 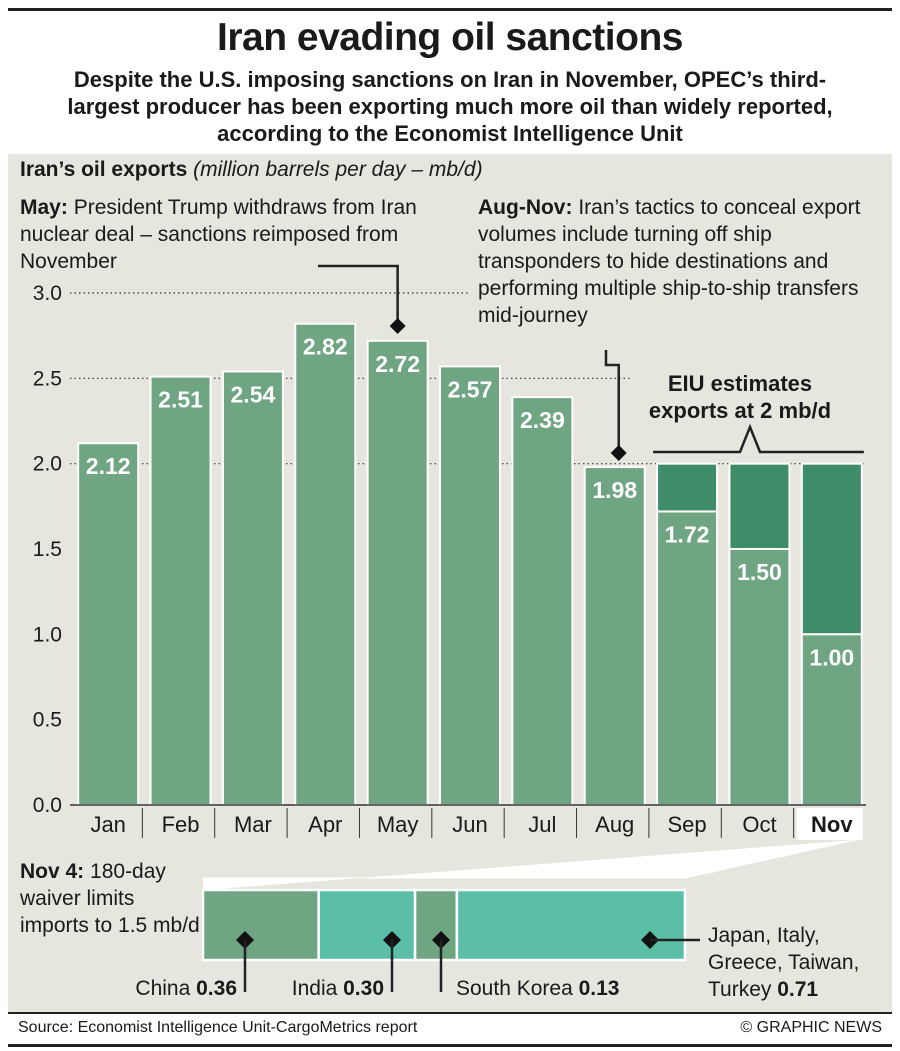 What do you see at coordinates (811, 1027) in the screenshot?
I see `credit-text: © GRAPHIC NEWS` at bounding box center [811, 1027].